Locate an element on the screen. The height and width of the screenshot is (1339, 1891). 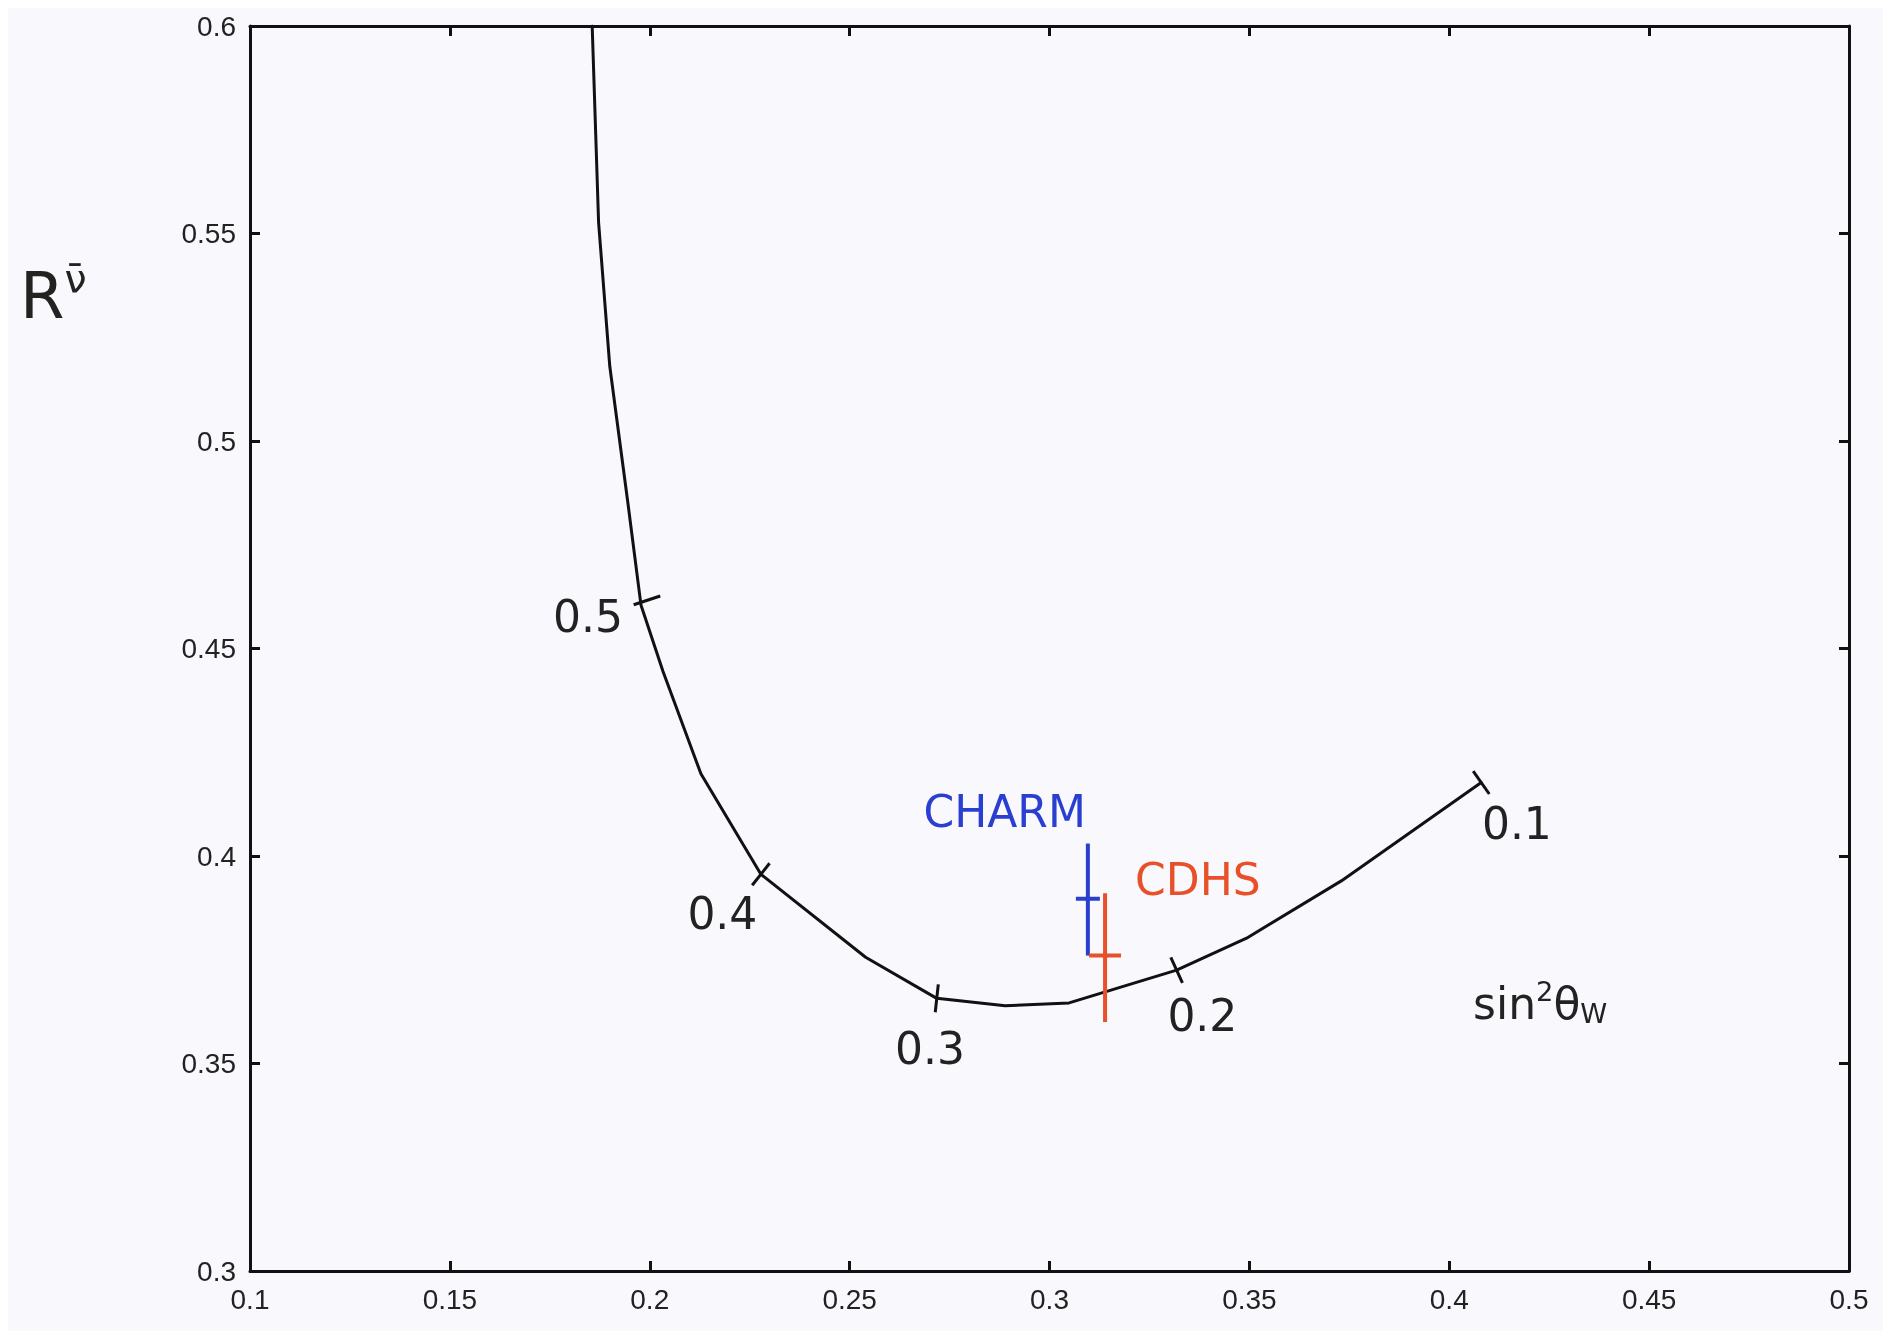
x-tick-label: 0.35 is located at coordinates (1249, 1299).